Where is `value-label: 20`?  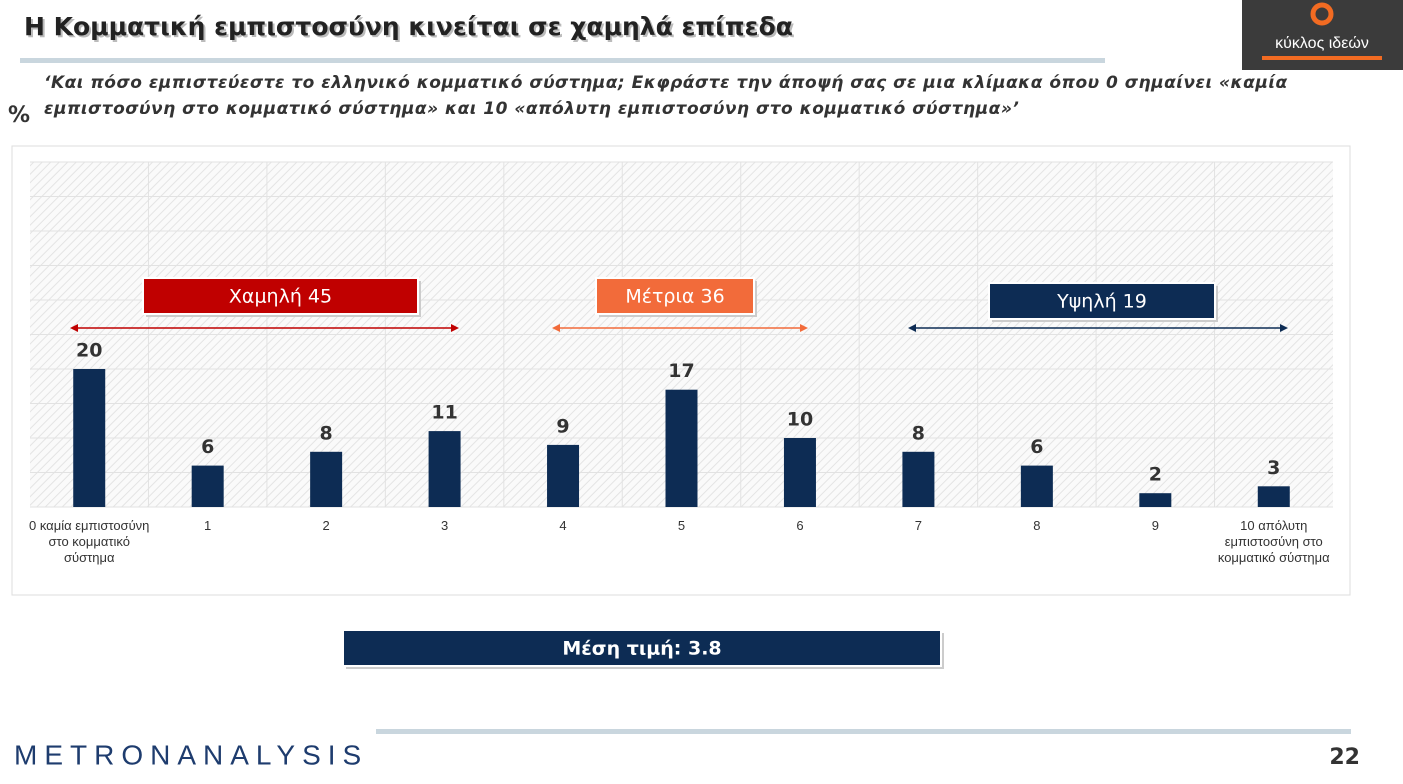 value-label: 20 is located at coordinates (89, 351).